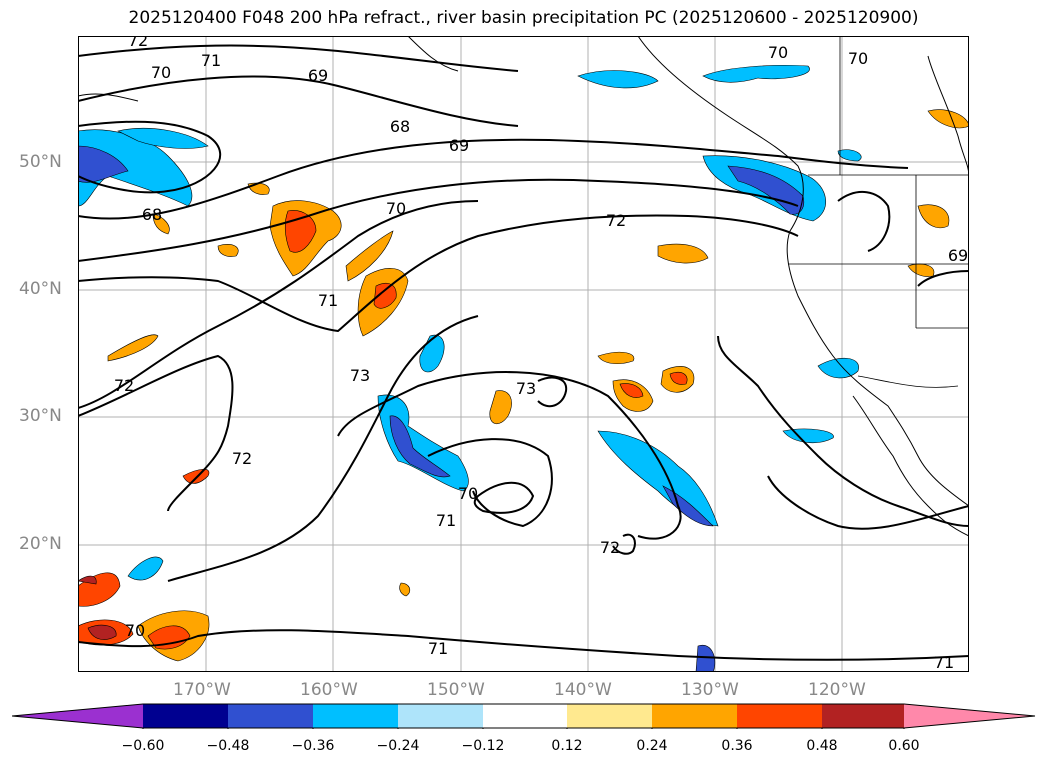  I want to click on lon-label: 170°W, so click(202, 690).